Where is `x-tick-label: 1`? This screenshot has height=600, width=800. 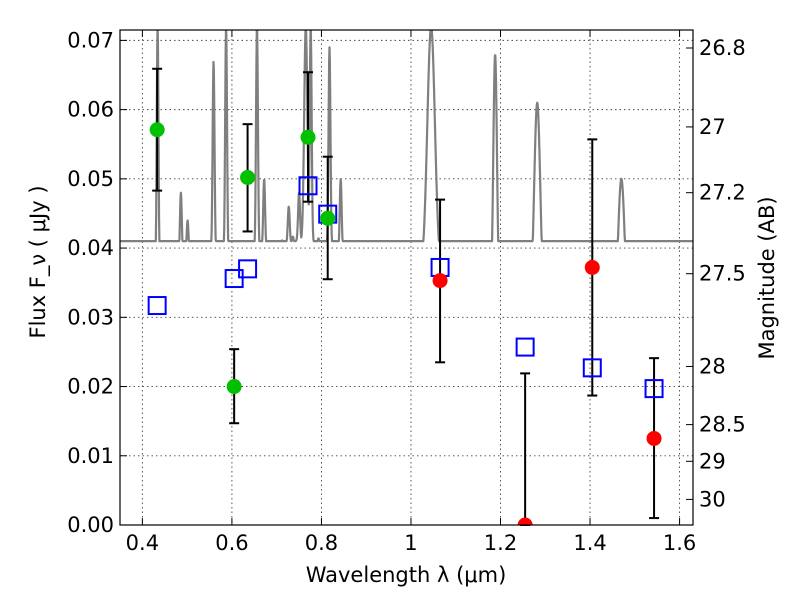
x-tick-label: 1 is located at coordinates (410, 543).